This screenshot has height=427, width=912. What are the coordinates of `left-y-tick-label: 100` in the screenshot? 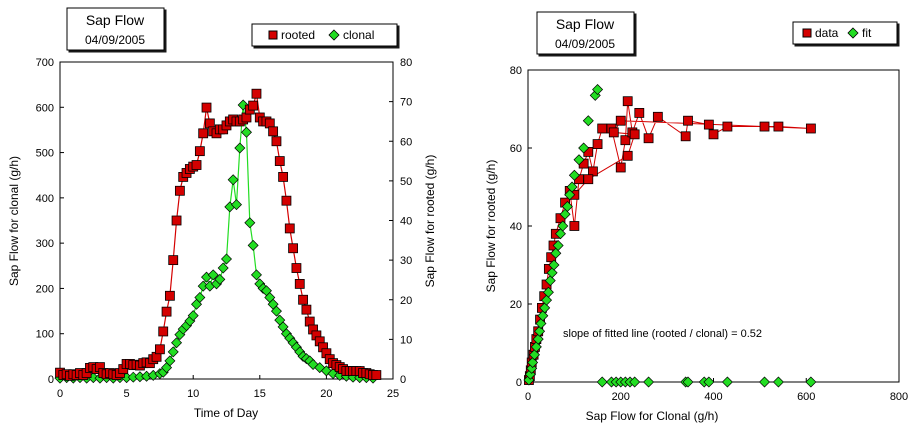 It's located at (45, 335).